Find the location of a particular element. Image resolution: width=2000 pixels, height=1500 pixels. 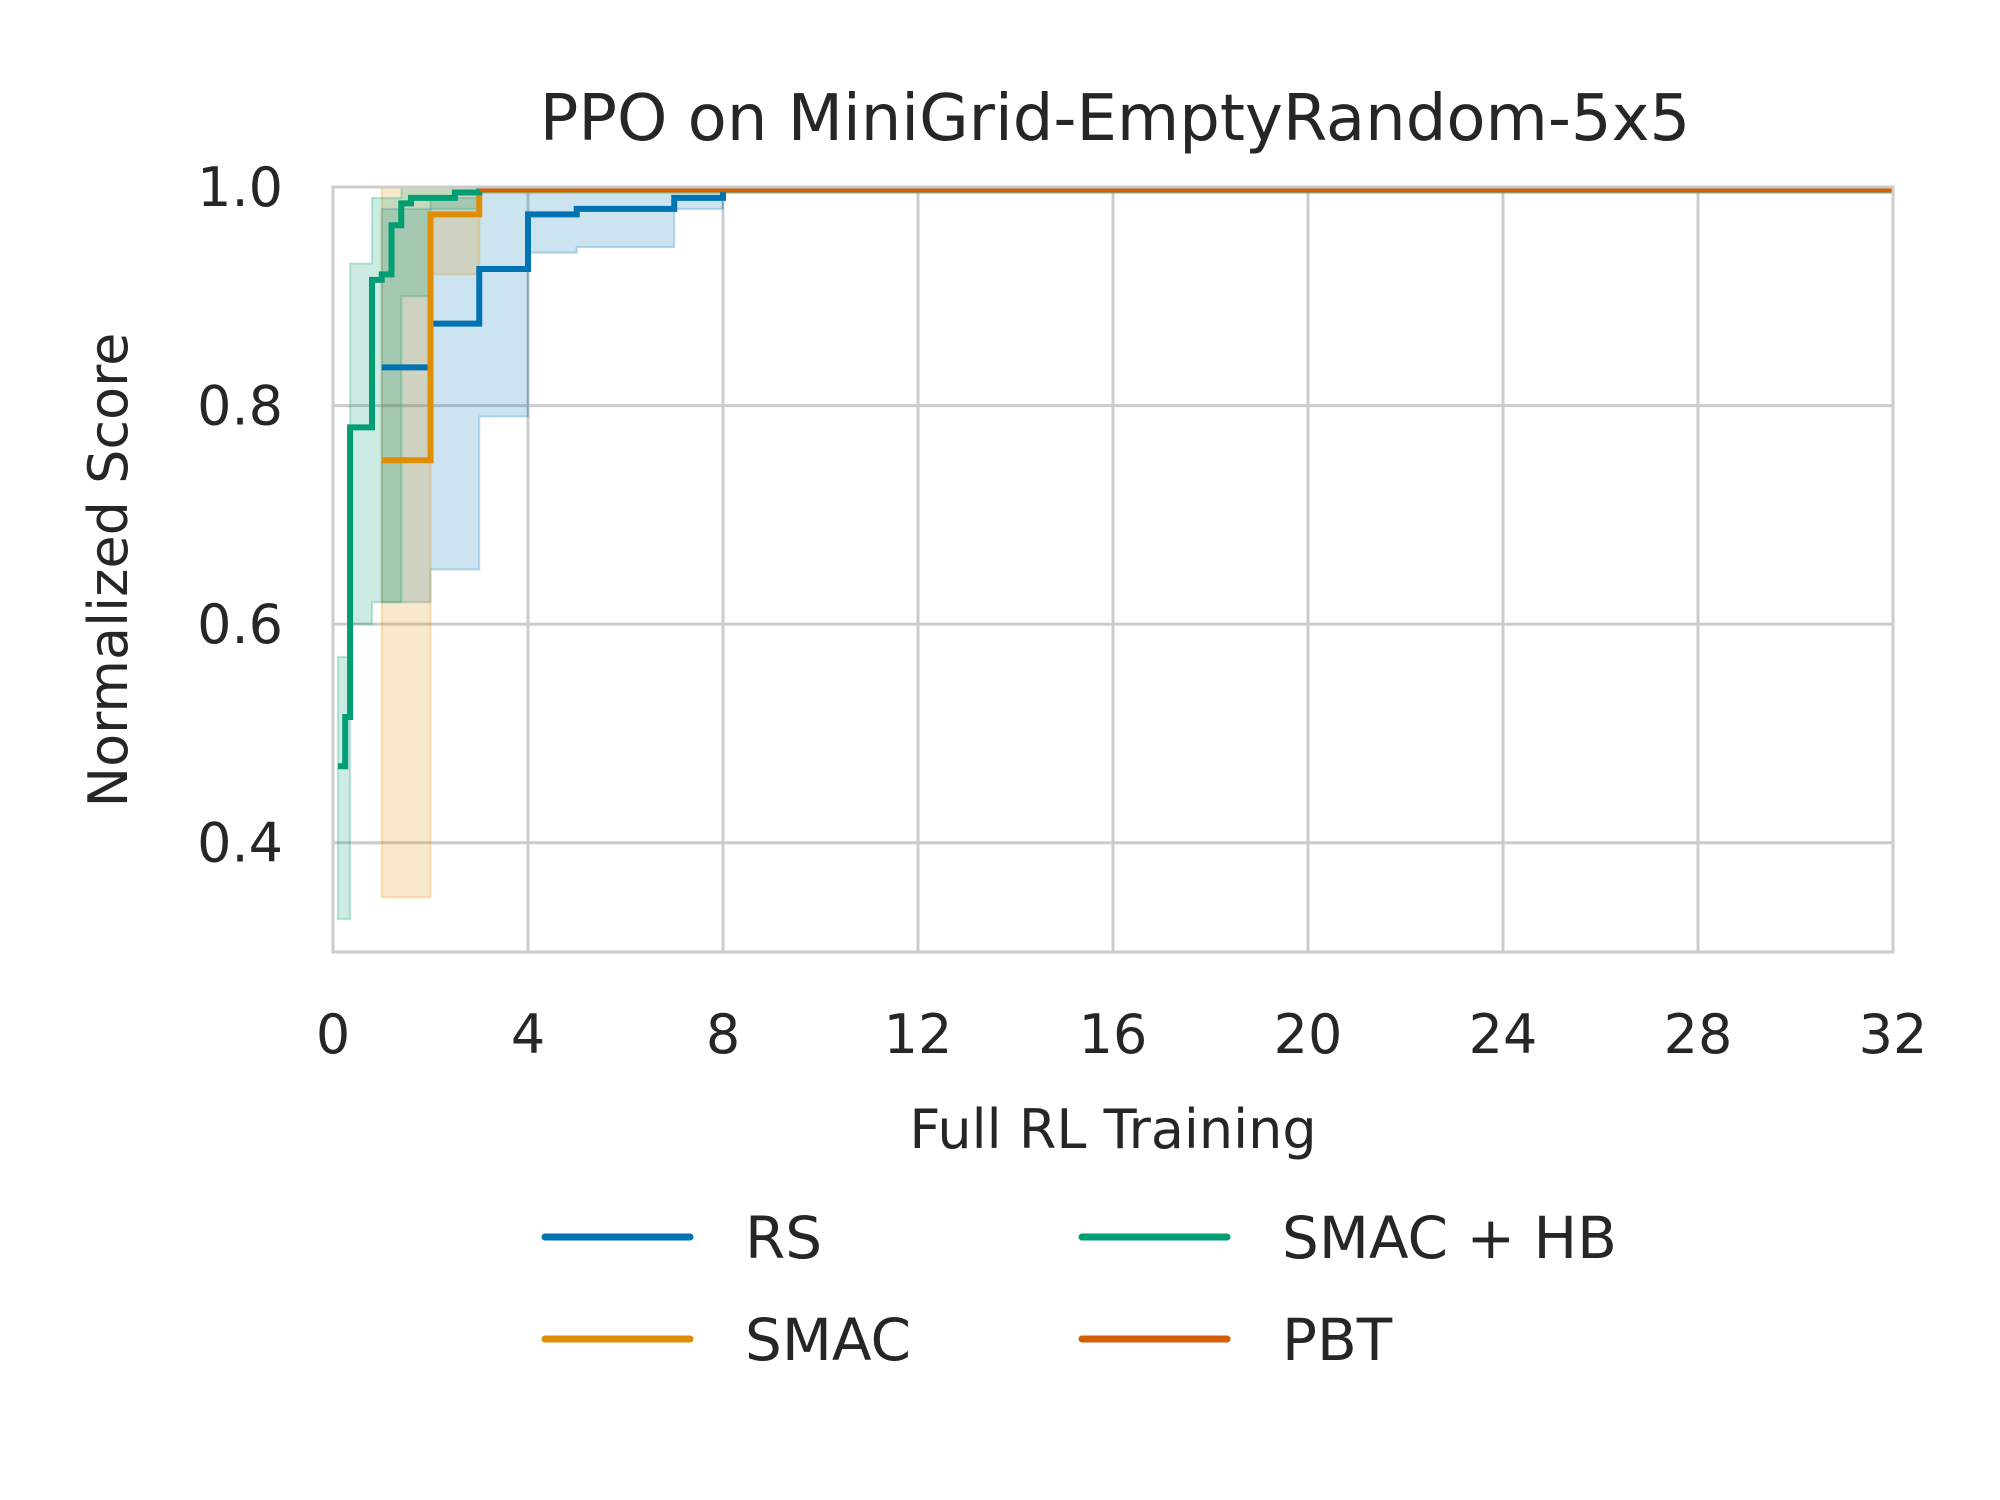

legend-label-pbt: PBT is located at coordinates (1337, 1340).